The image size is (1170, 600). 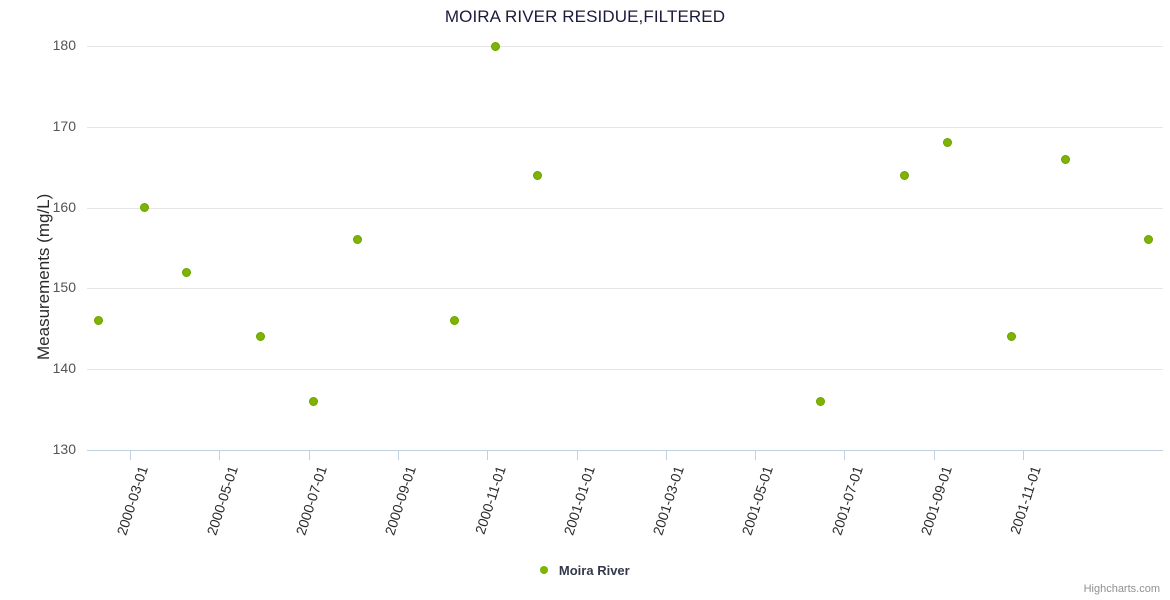 What do you see at coordinates (490, 500) in the screenshot?
I see `x-axis-tick-label: 2000-11-01` at bounding box center [490, 500].